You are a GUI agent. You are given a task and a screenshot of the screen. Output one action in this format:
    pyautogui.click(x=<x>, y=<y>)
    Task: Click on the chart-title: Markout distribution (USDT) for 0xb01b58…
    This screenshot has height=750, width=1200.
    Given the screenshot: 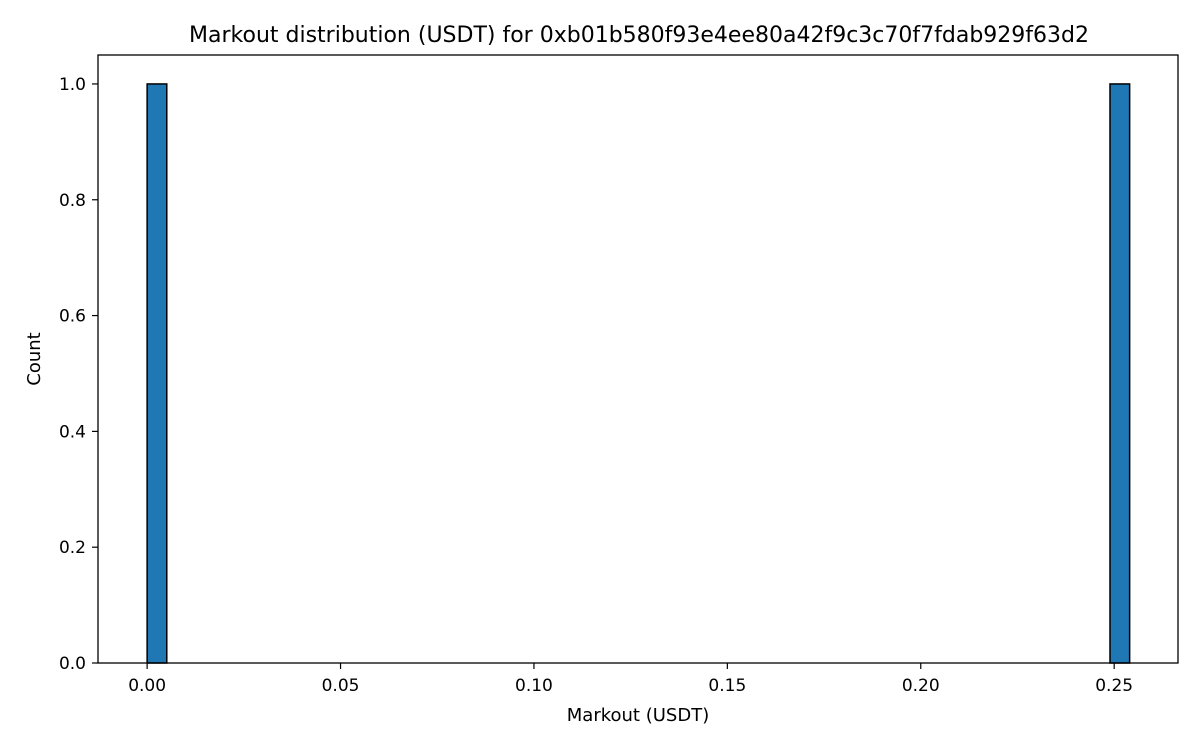 What is the action you would take?
    pyautogui.click(x=639, y=35)
    